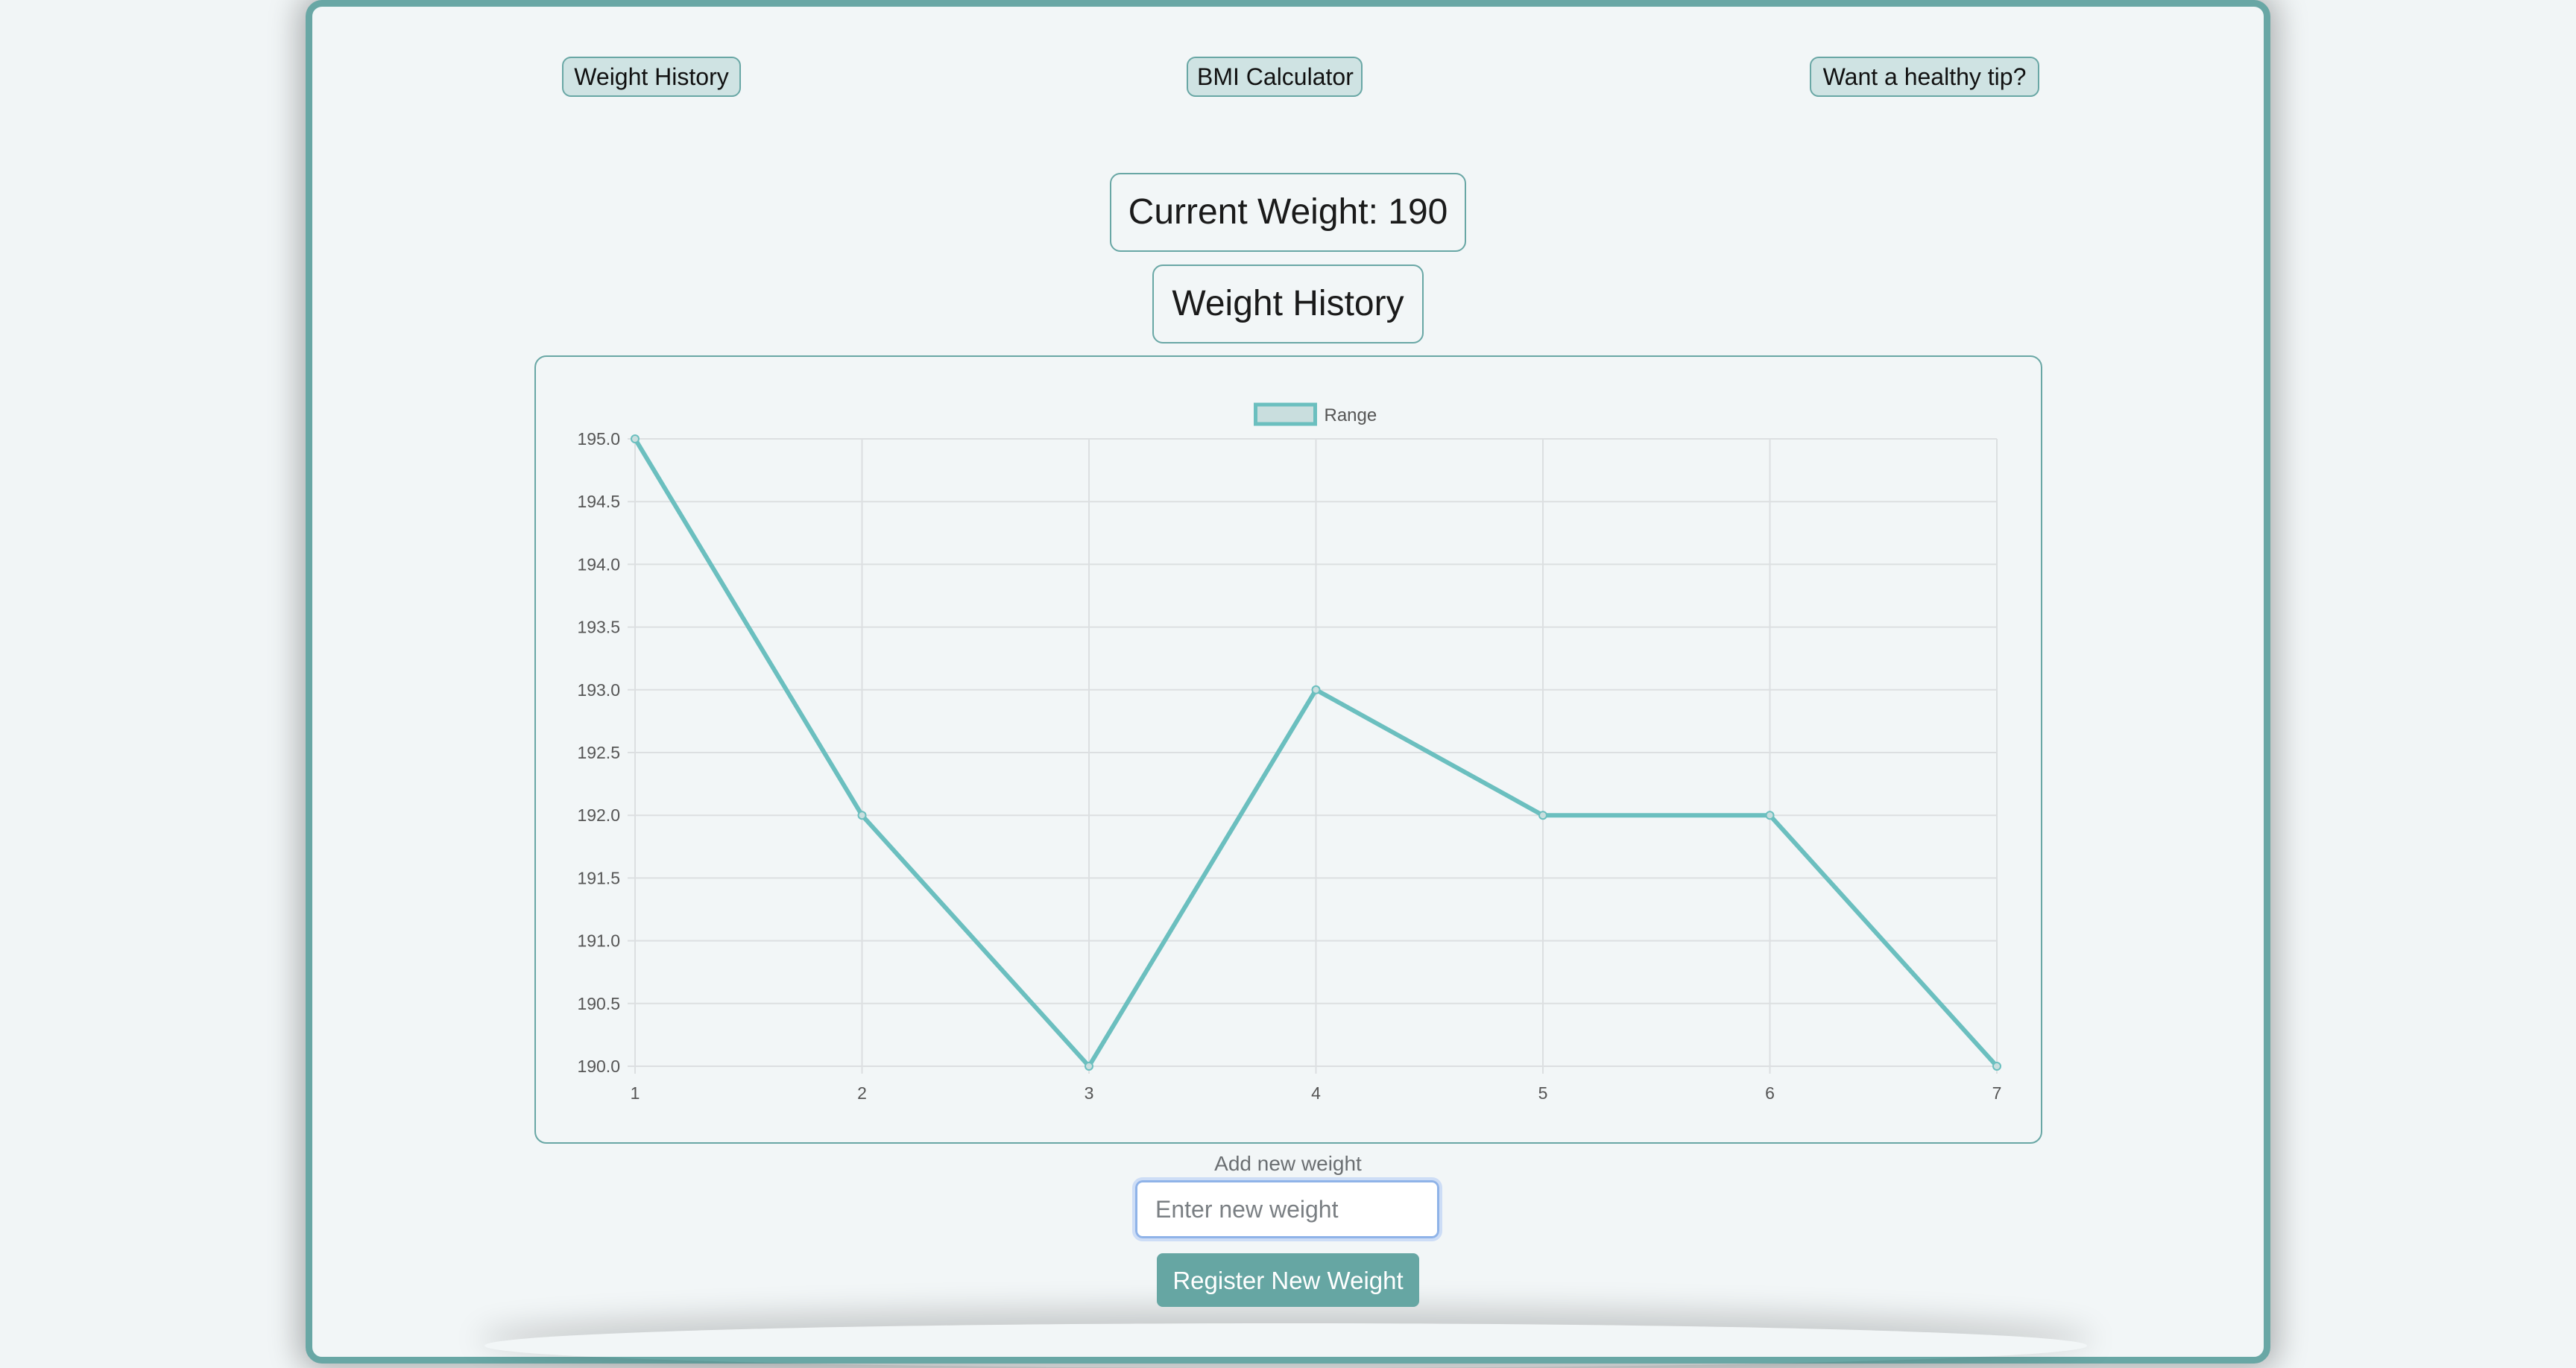 This screenshot has height=1368, width=2576. Describe the element at coordinates (1089, 1093) in the screenshot. I see `x-tick-label: 3` at that location.